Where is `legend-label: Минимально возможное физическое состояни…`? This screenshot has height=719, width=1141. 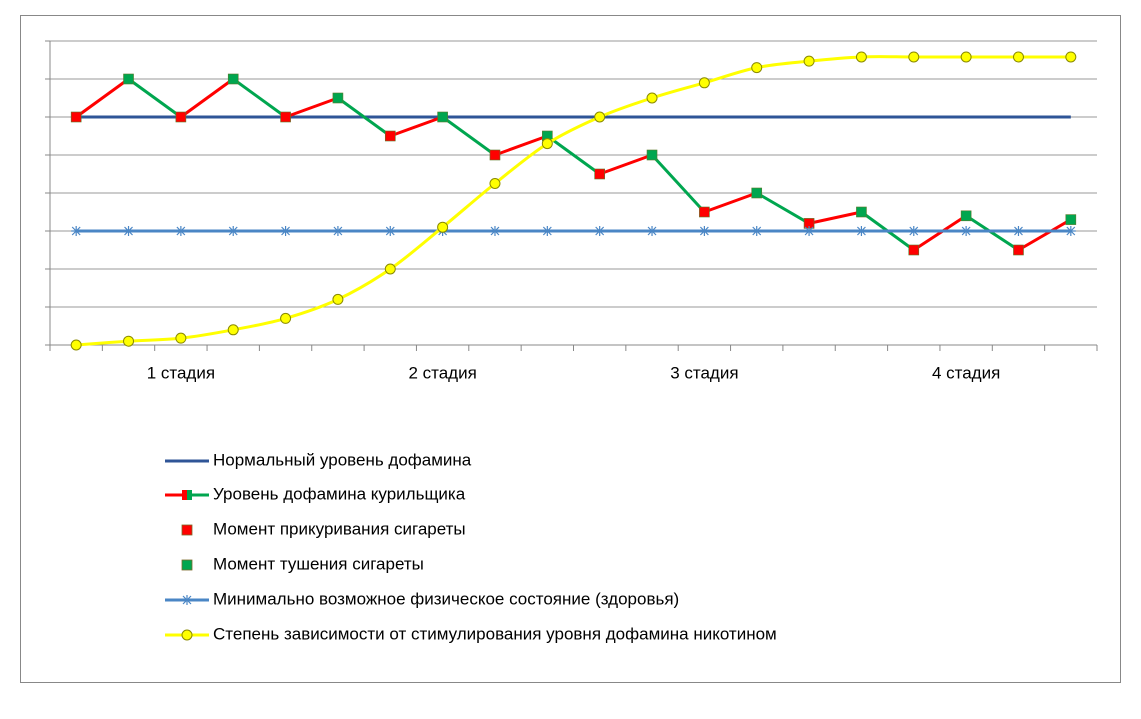
legend-label: Минимально возможное физическое состояни… is located at coordinates (446, 598).